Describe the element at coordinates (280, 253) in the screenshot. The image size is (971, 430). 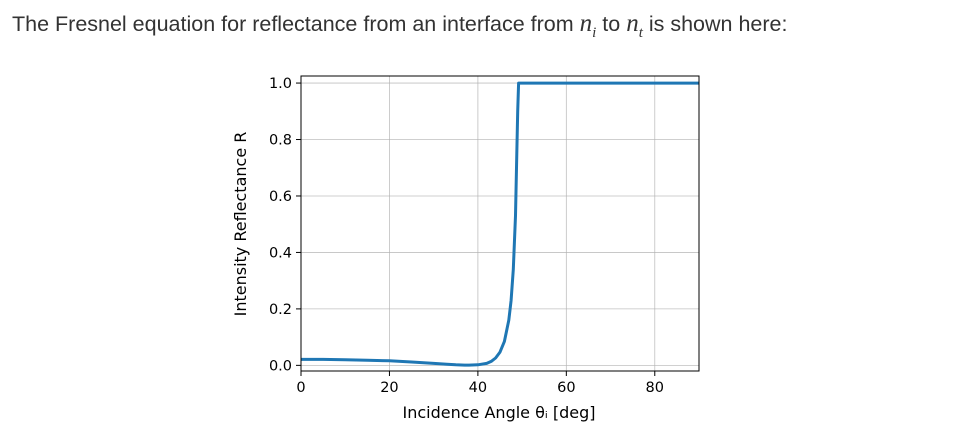
I see `y-tick-label: 0.4` at that location.